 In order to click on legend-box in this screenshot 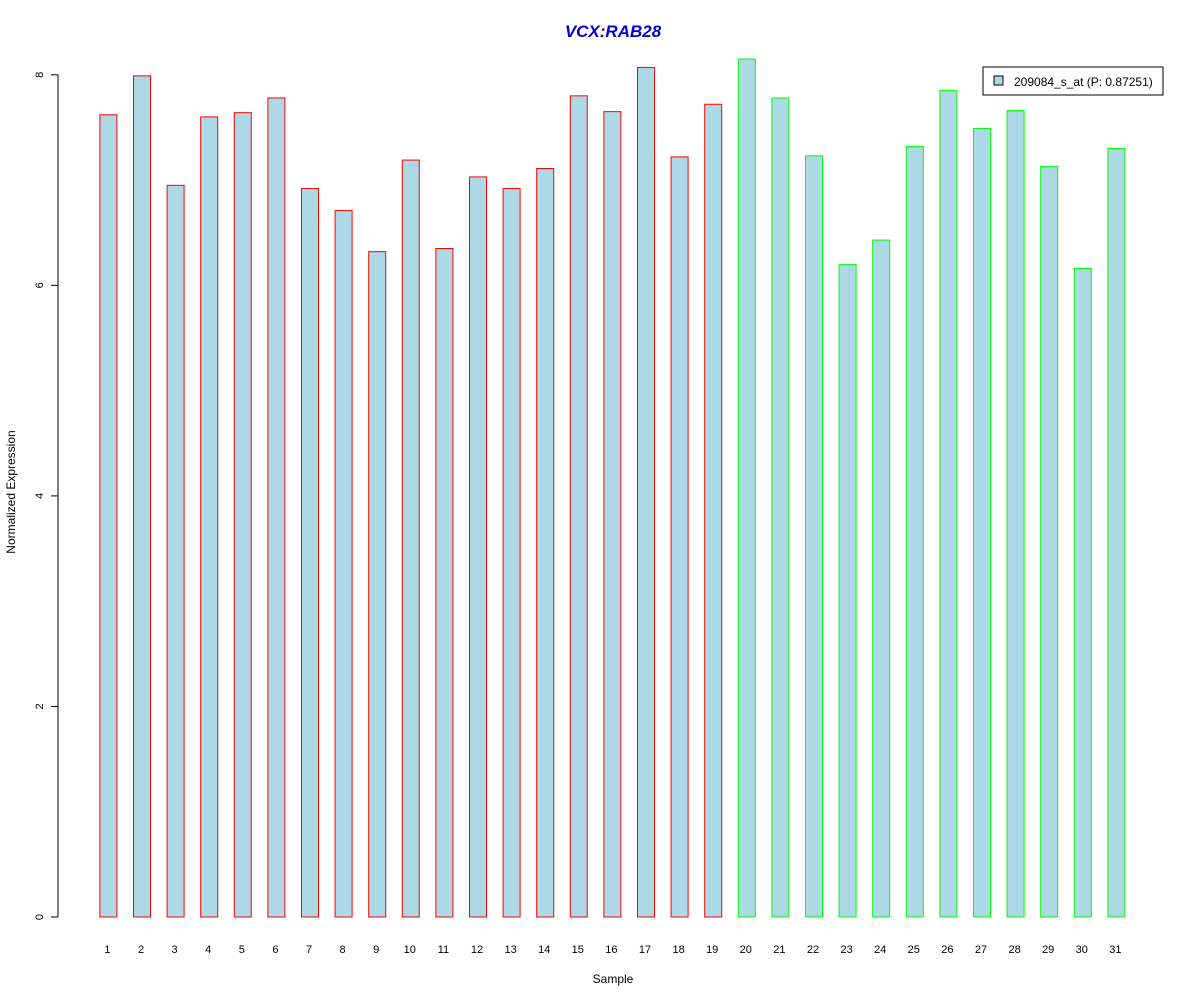, I will do `click(1073, 81)`.